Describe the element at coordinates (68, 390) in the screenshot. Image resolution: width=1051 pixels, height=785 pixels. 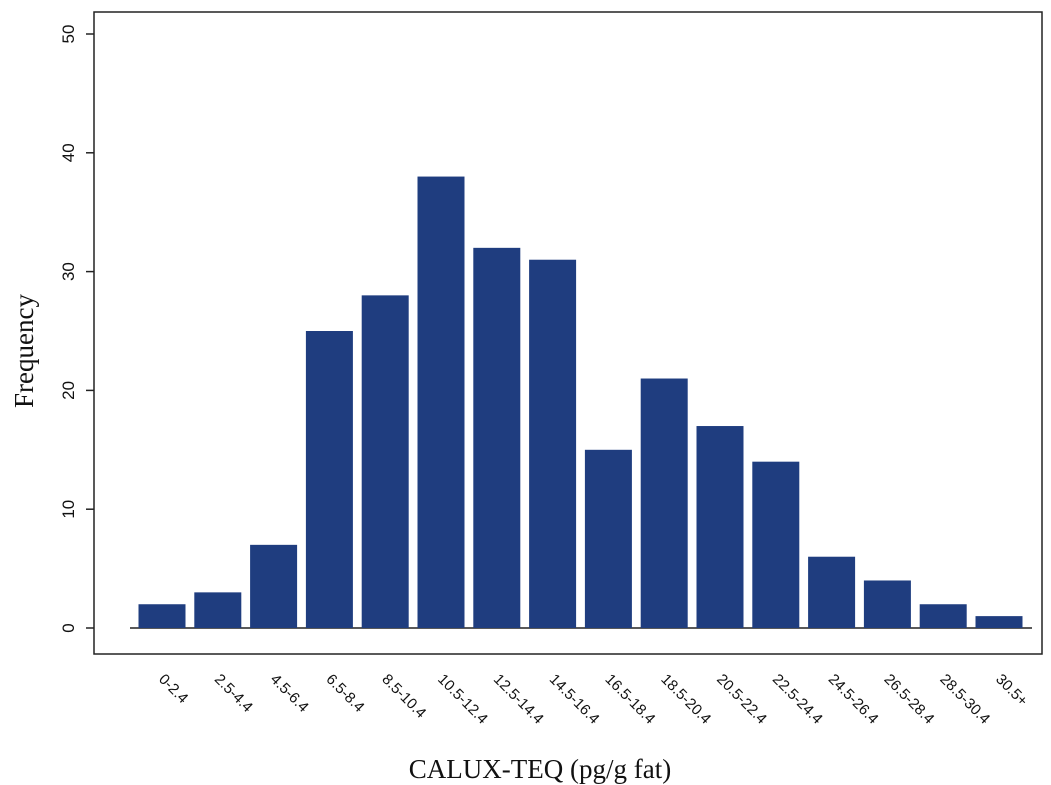
I see `y-tick-label: 20` at that location.